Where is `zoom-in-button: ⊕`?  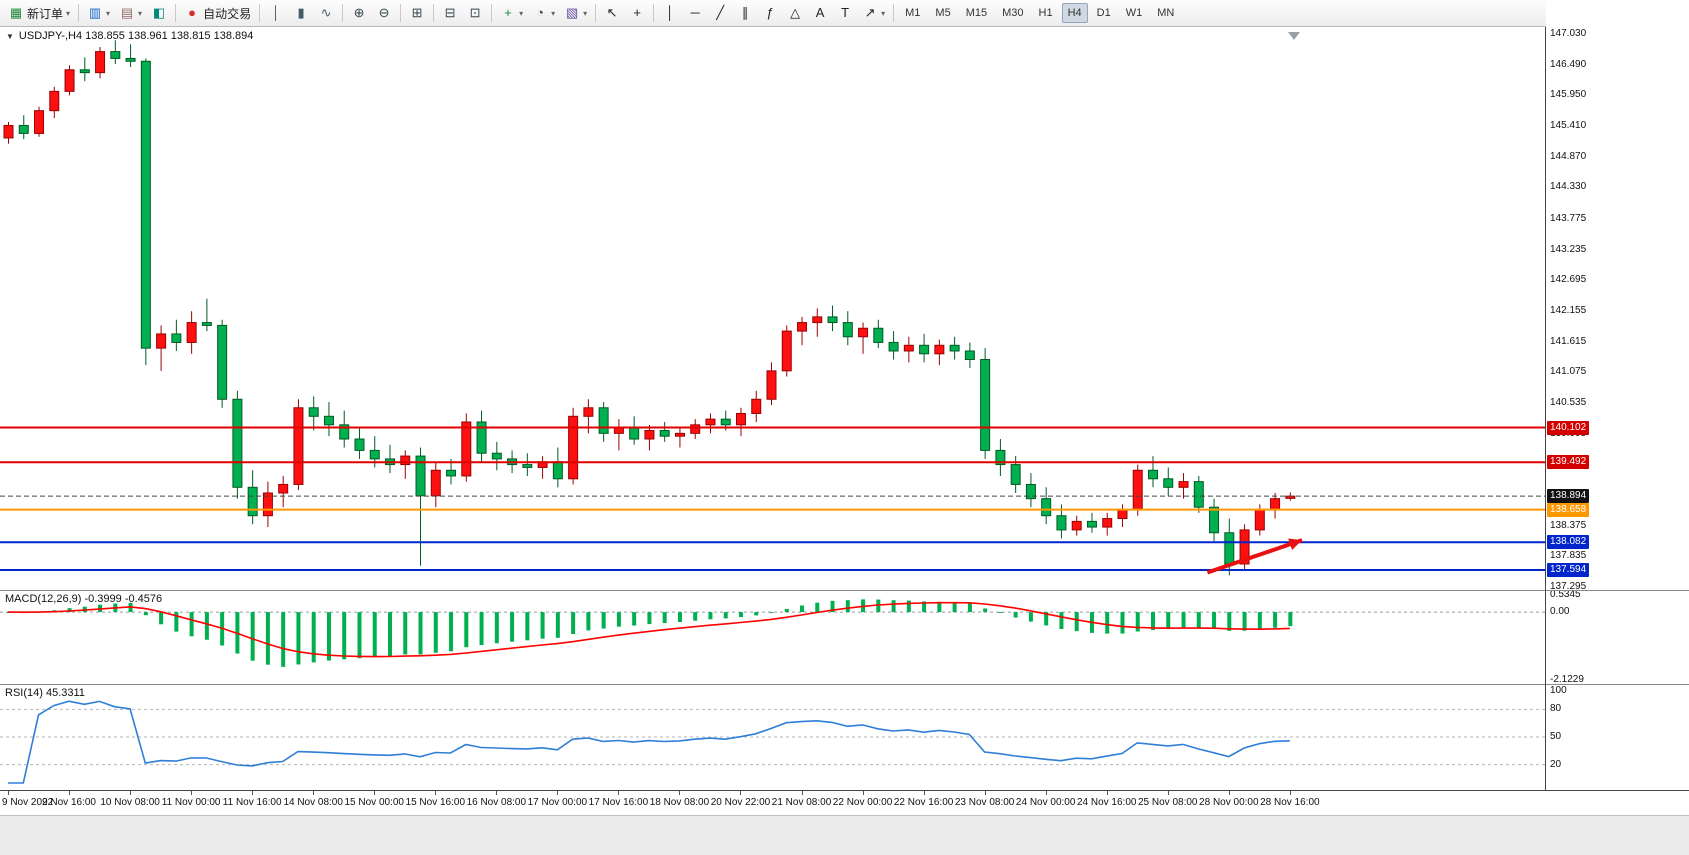 zoom-in-button: ⊕ is located at coordinates (359, 13).